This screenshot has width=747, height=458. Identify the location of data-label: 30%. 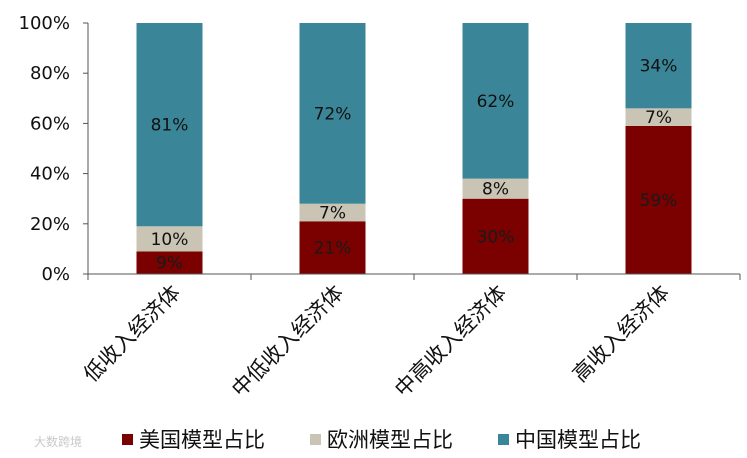
(496, 237).